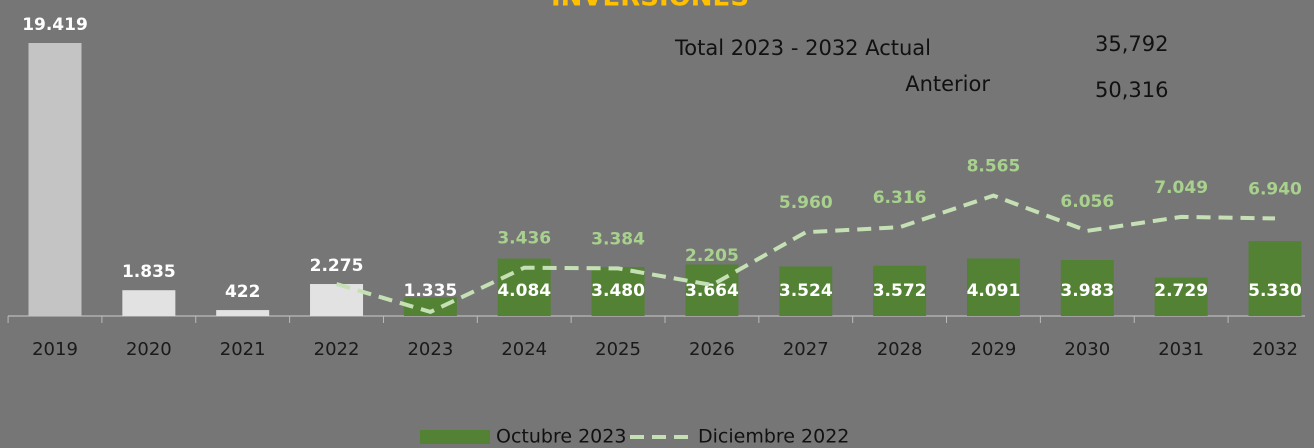 The height and width of the screenshot is (448, 1314). I want to click on legend-label: Diciembre 2022, so click(773, 437).